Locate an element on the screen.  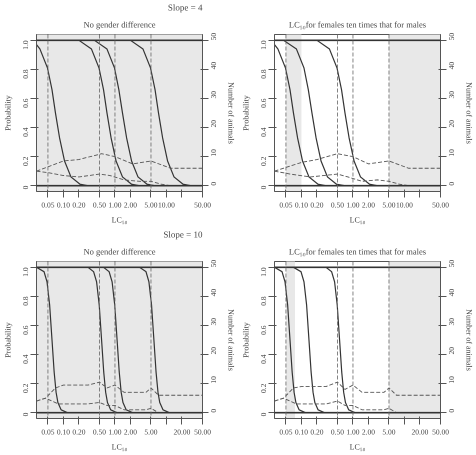
text: Slope = 10 is located at coordinates (183, 235).